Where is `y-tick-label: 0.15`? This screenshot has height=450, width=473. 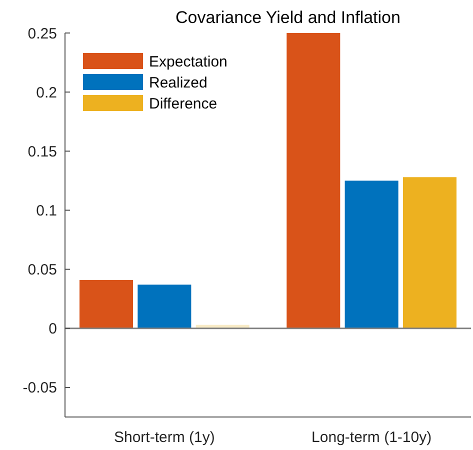 y-tick-label: 0.15 is located at coordinates (42, 151).